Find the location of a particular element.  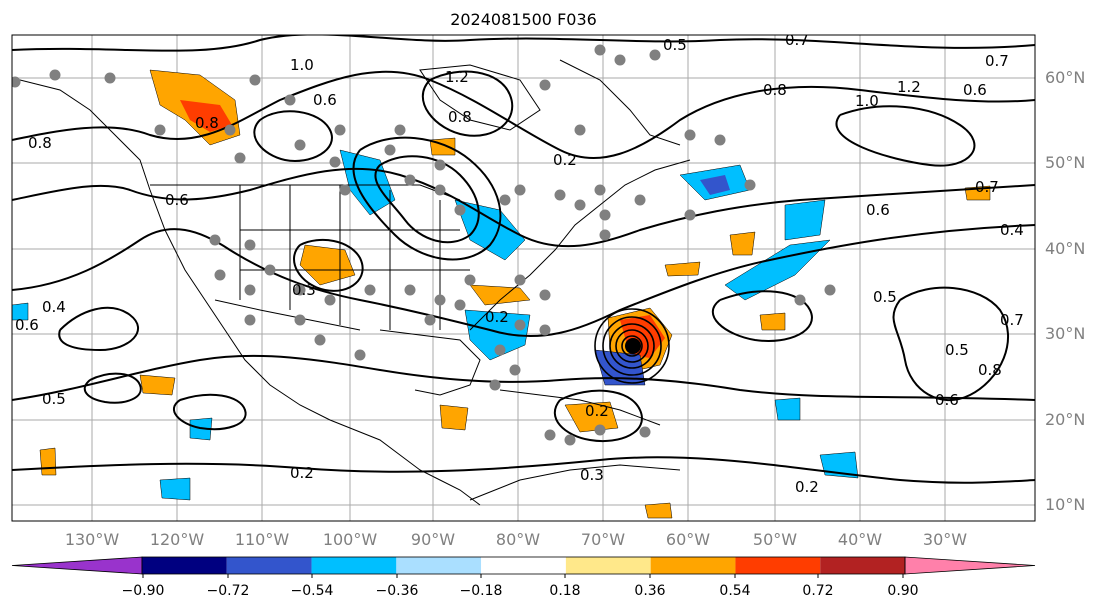

colorbar-tick-label: 0.54 is located at coordinates (734, 591).